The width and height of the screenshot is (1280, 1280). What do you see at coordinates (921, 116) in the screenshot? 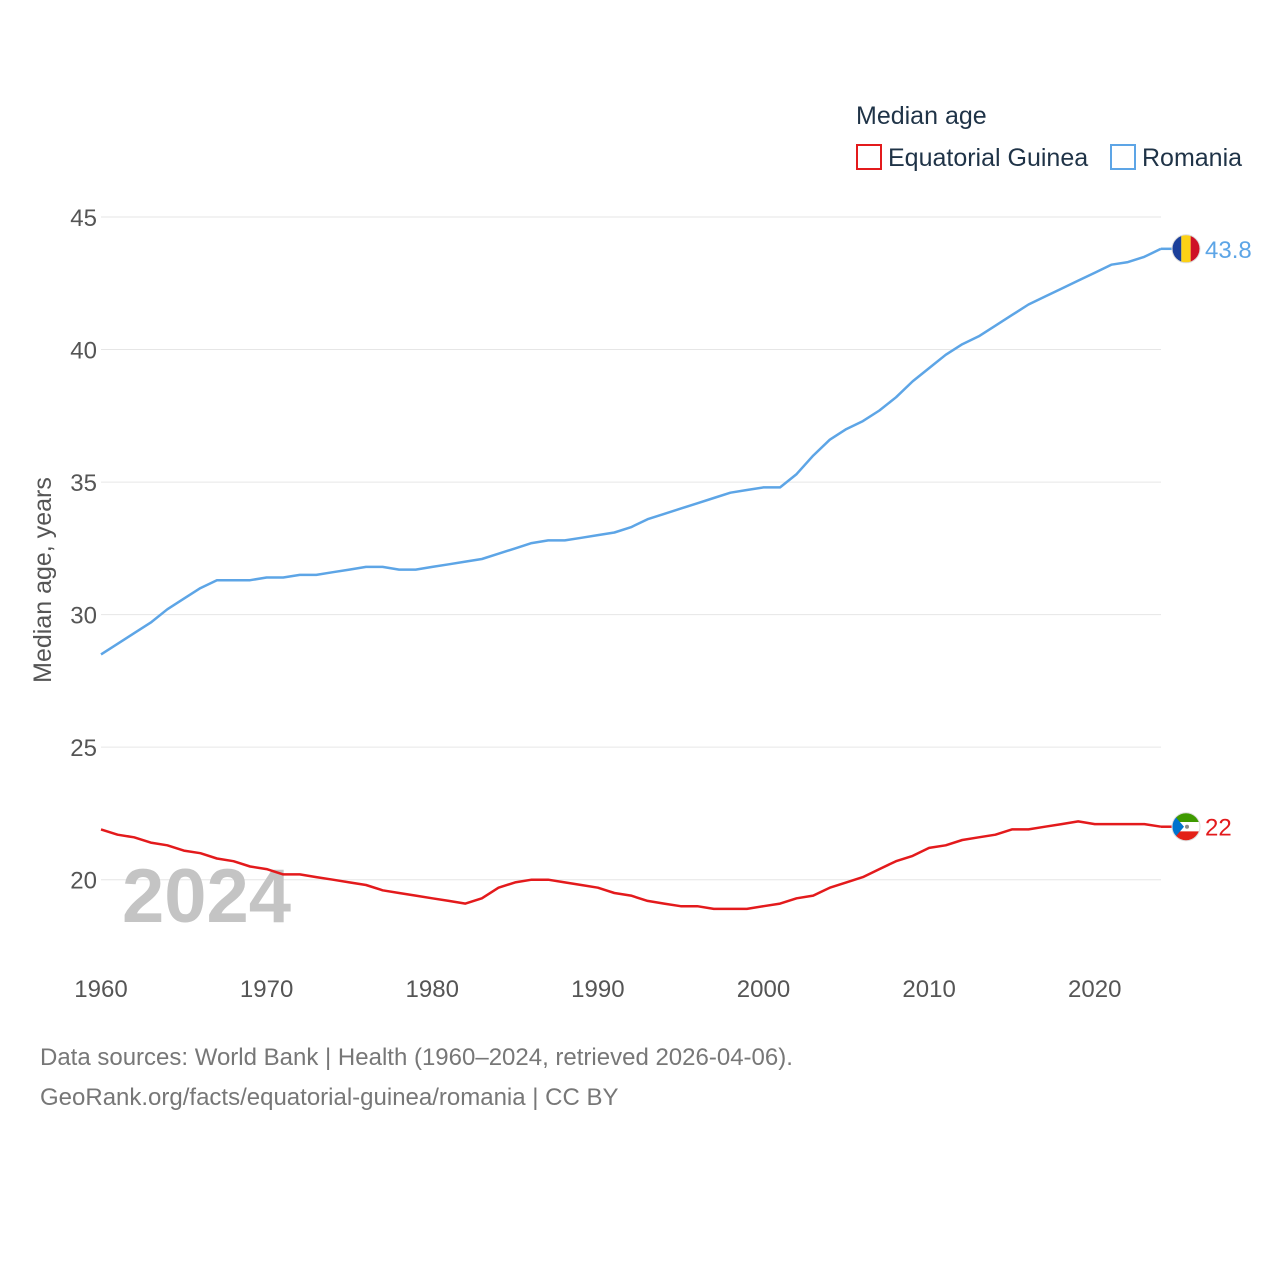
I see `legend-title: Median age` at bounding box center [921, 116].